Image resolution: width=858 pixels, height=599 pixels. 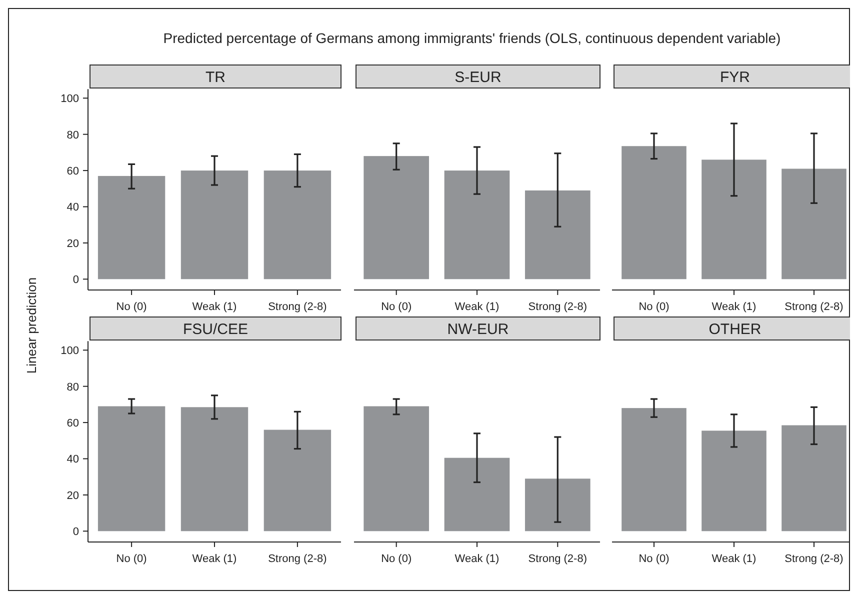 What do you see at coordinates (478, 329) in the screenshot?
I see `chart-title: NW-EUR` at bounding box center [478, 329].